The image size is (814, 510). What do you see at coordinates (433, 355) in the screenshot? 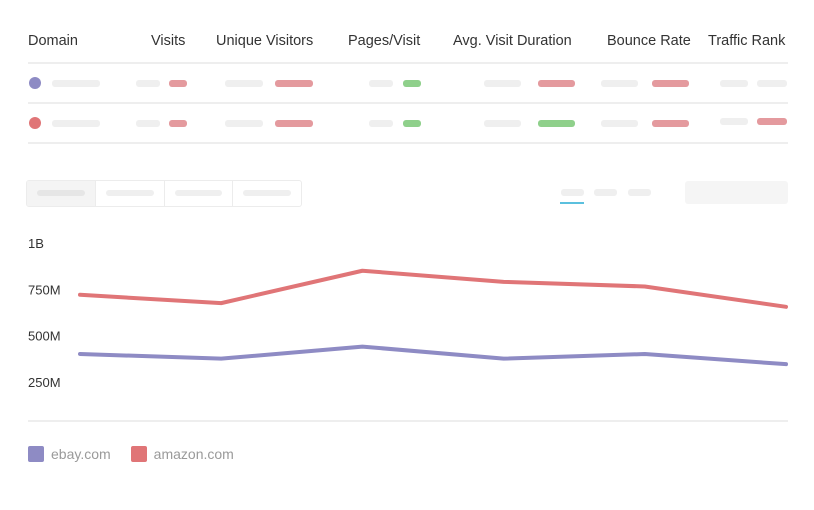
I see `series-line-ebay` at bounding box center [433, 355].